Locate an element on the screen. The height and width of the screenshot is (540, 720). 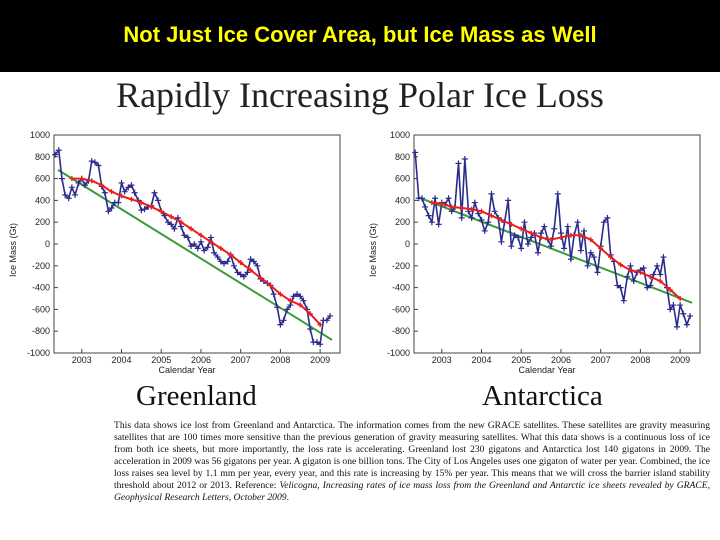
y-tick-label: -800 is located at coordinates (401, 331).